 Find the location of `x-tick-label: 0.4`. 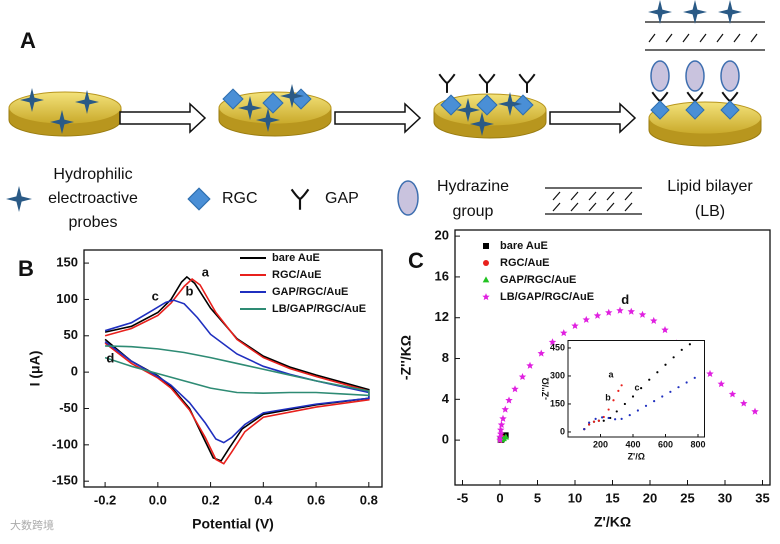

x-tick-label: 0.4 is located at coordinates (263, 499).